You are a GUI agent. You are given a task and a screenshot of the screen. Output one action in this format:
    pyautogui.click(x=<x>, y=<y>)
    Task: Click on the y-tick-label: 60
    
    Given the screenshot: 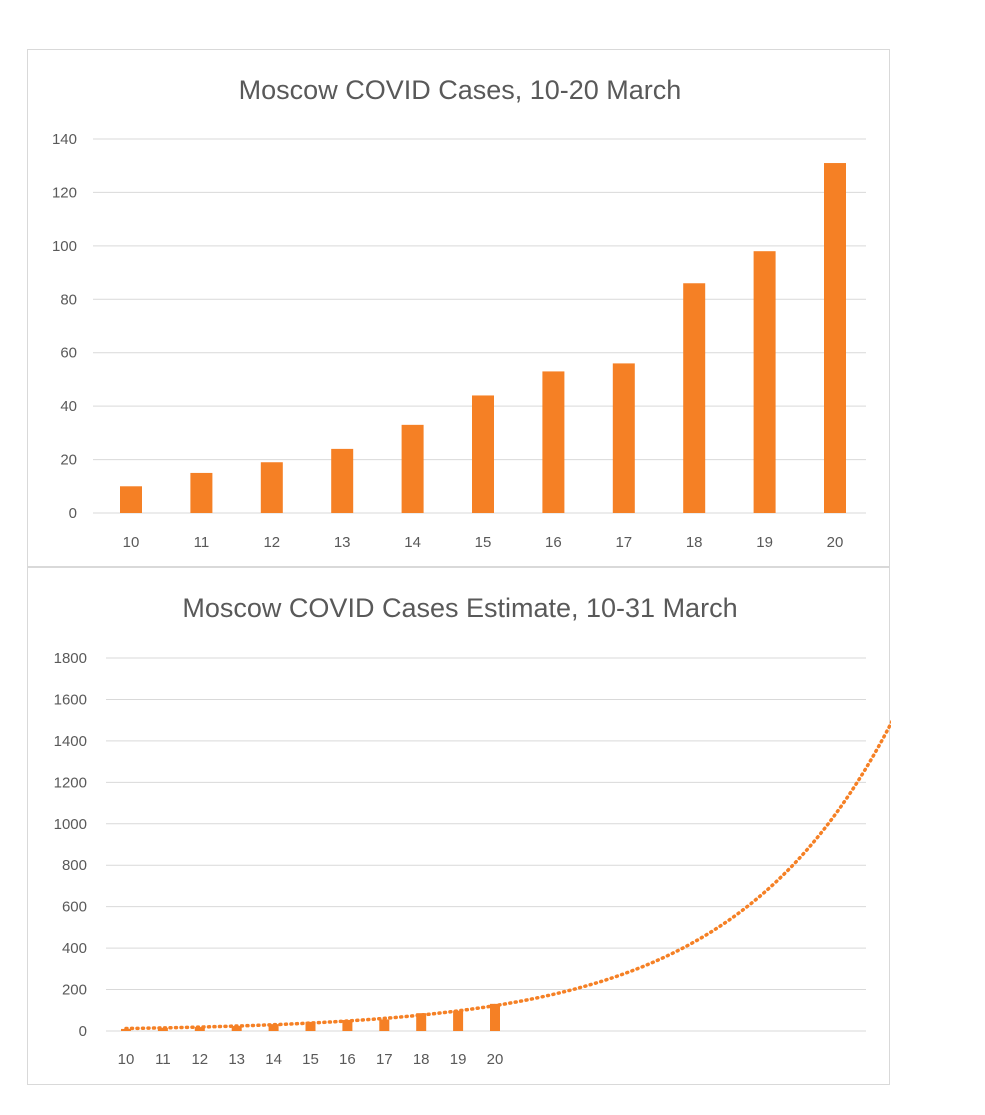 What is the action you would take?
    pyautogui.click(x=68, y=353)
    